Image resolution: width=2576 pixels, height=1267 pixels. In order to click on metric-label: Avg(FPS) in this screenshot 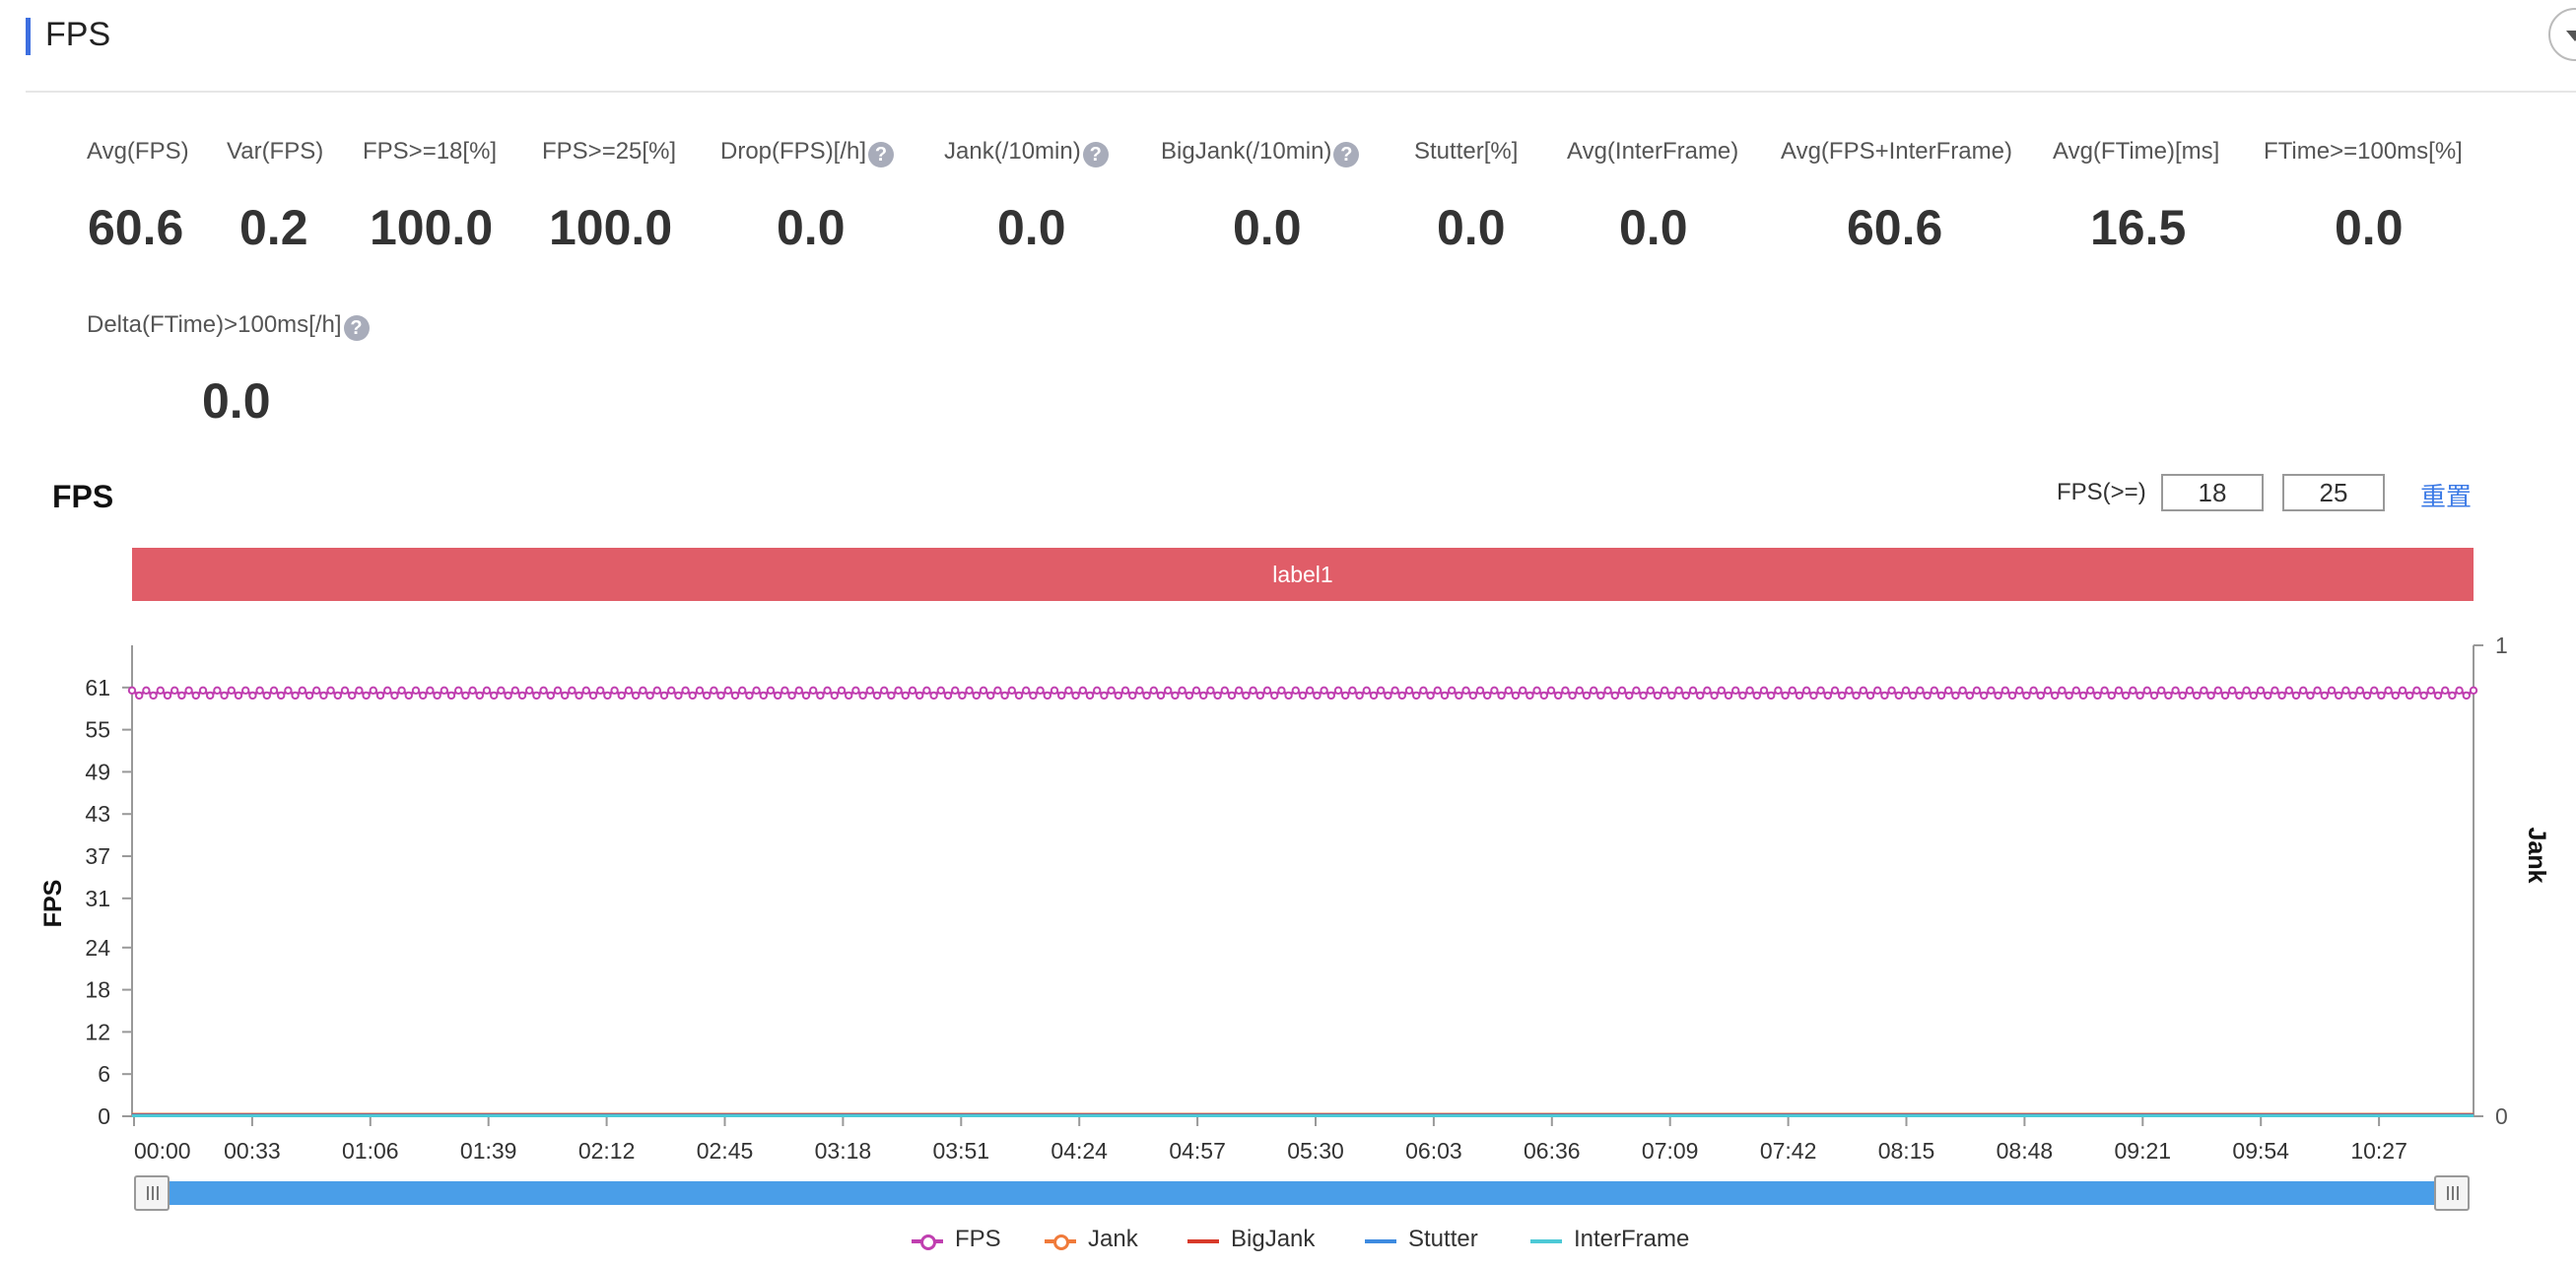, I will do `click(138, 151)`.